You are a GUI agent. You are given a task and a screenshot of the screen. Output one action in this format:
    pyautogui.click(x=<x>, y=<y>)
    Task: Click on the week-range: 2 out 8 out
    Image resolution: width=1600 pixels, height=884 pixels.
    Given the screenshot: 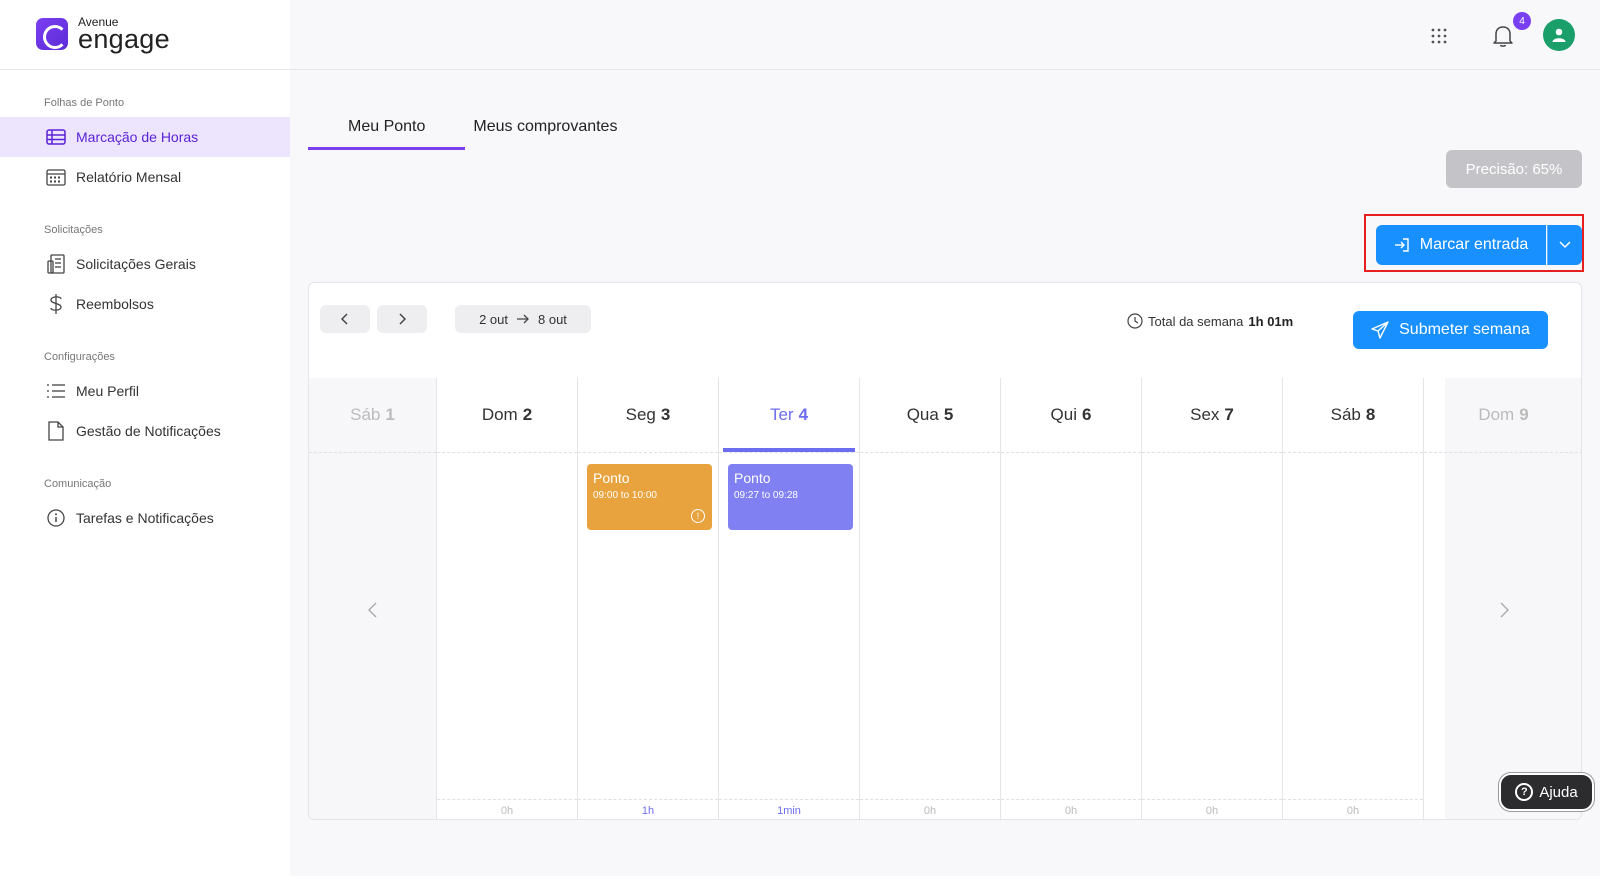 What is the action you would take?
    pyautogui.click(x=523, y=319)
    